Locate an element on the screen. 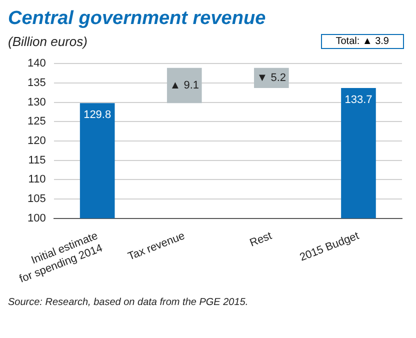 This screenshot has width=416, height=338. y-tick-label: 115 is located at coordinates (37, 160).